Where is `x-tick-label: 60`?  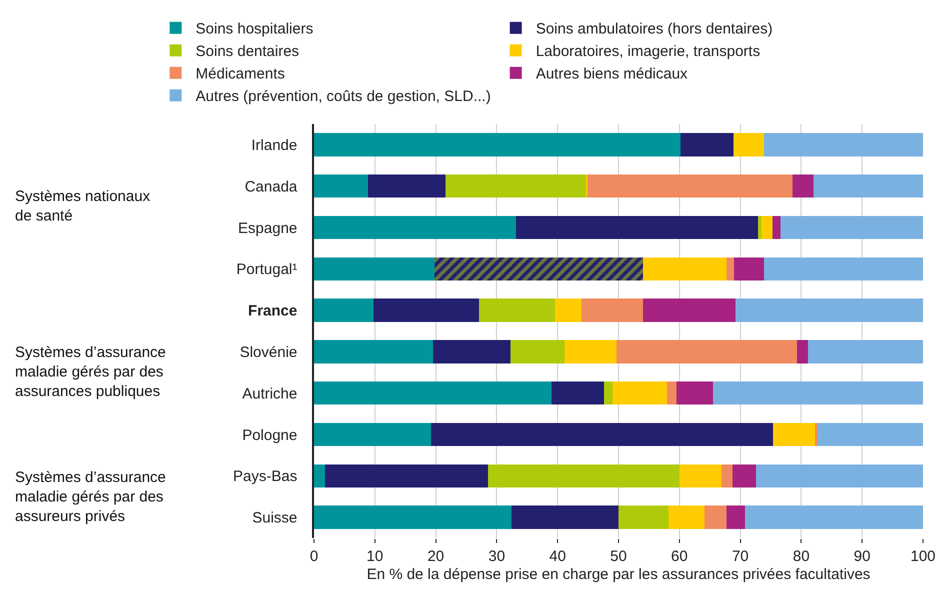 x-tick-label: 60 is located at coordinates (679, 556).